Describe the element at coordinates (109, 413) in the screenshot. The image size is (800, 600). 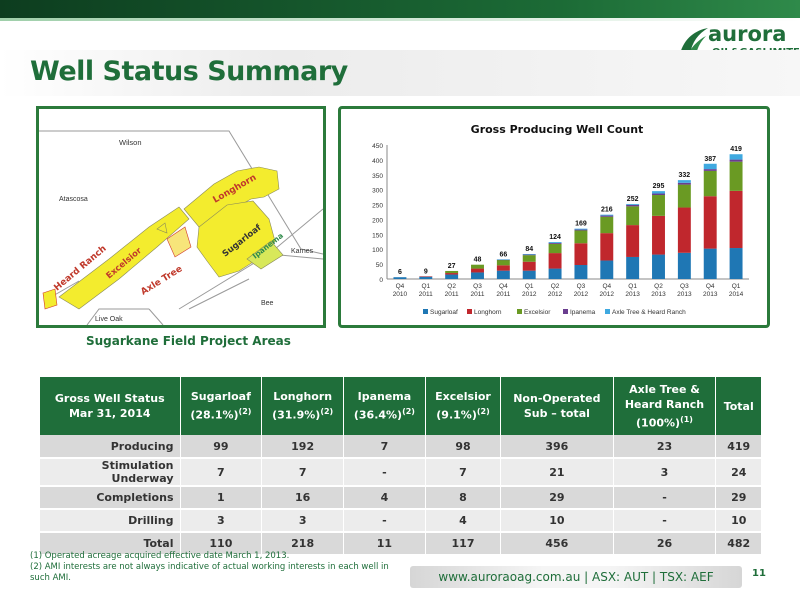
I see `table-header-text: Mar 31, 2014` at that location.